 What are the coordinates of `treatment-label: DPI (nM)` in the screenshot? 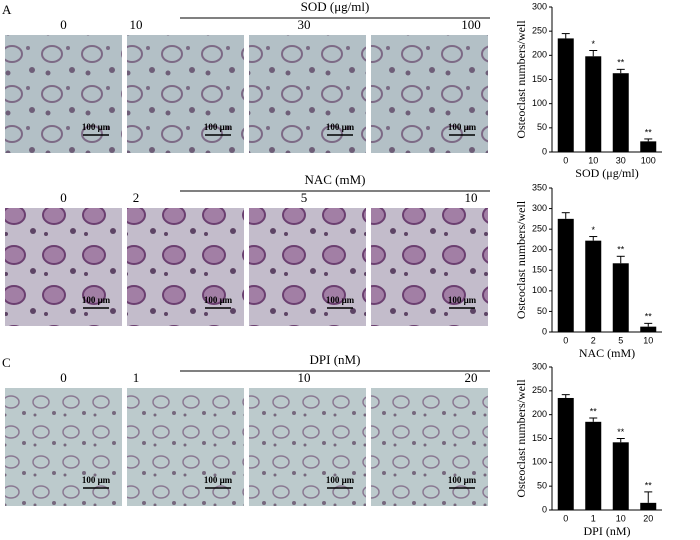 It's located at (335, 359).